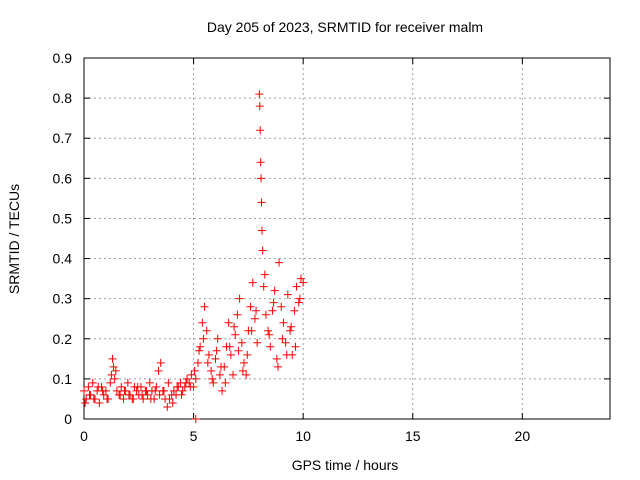 The image size is (640, 480). What do you see at coordinates (63, 138) in the screenshot?
I see `y-tick-label: 0.7` at bounding box center [63, 138].